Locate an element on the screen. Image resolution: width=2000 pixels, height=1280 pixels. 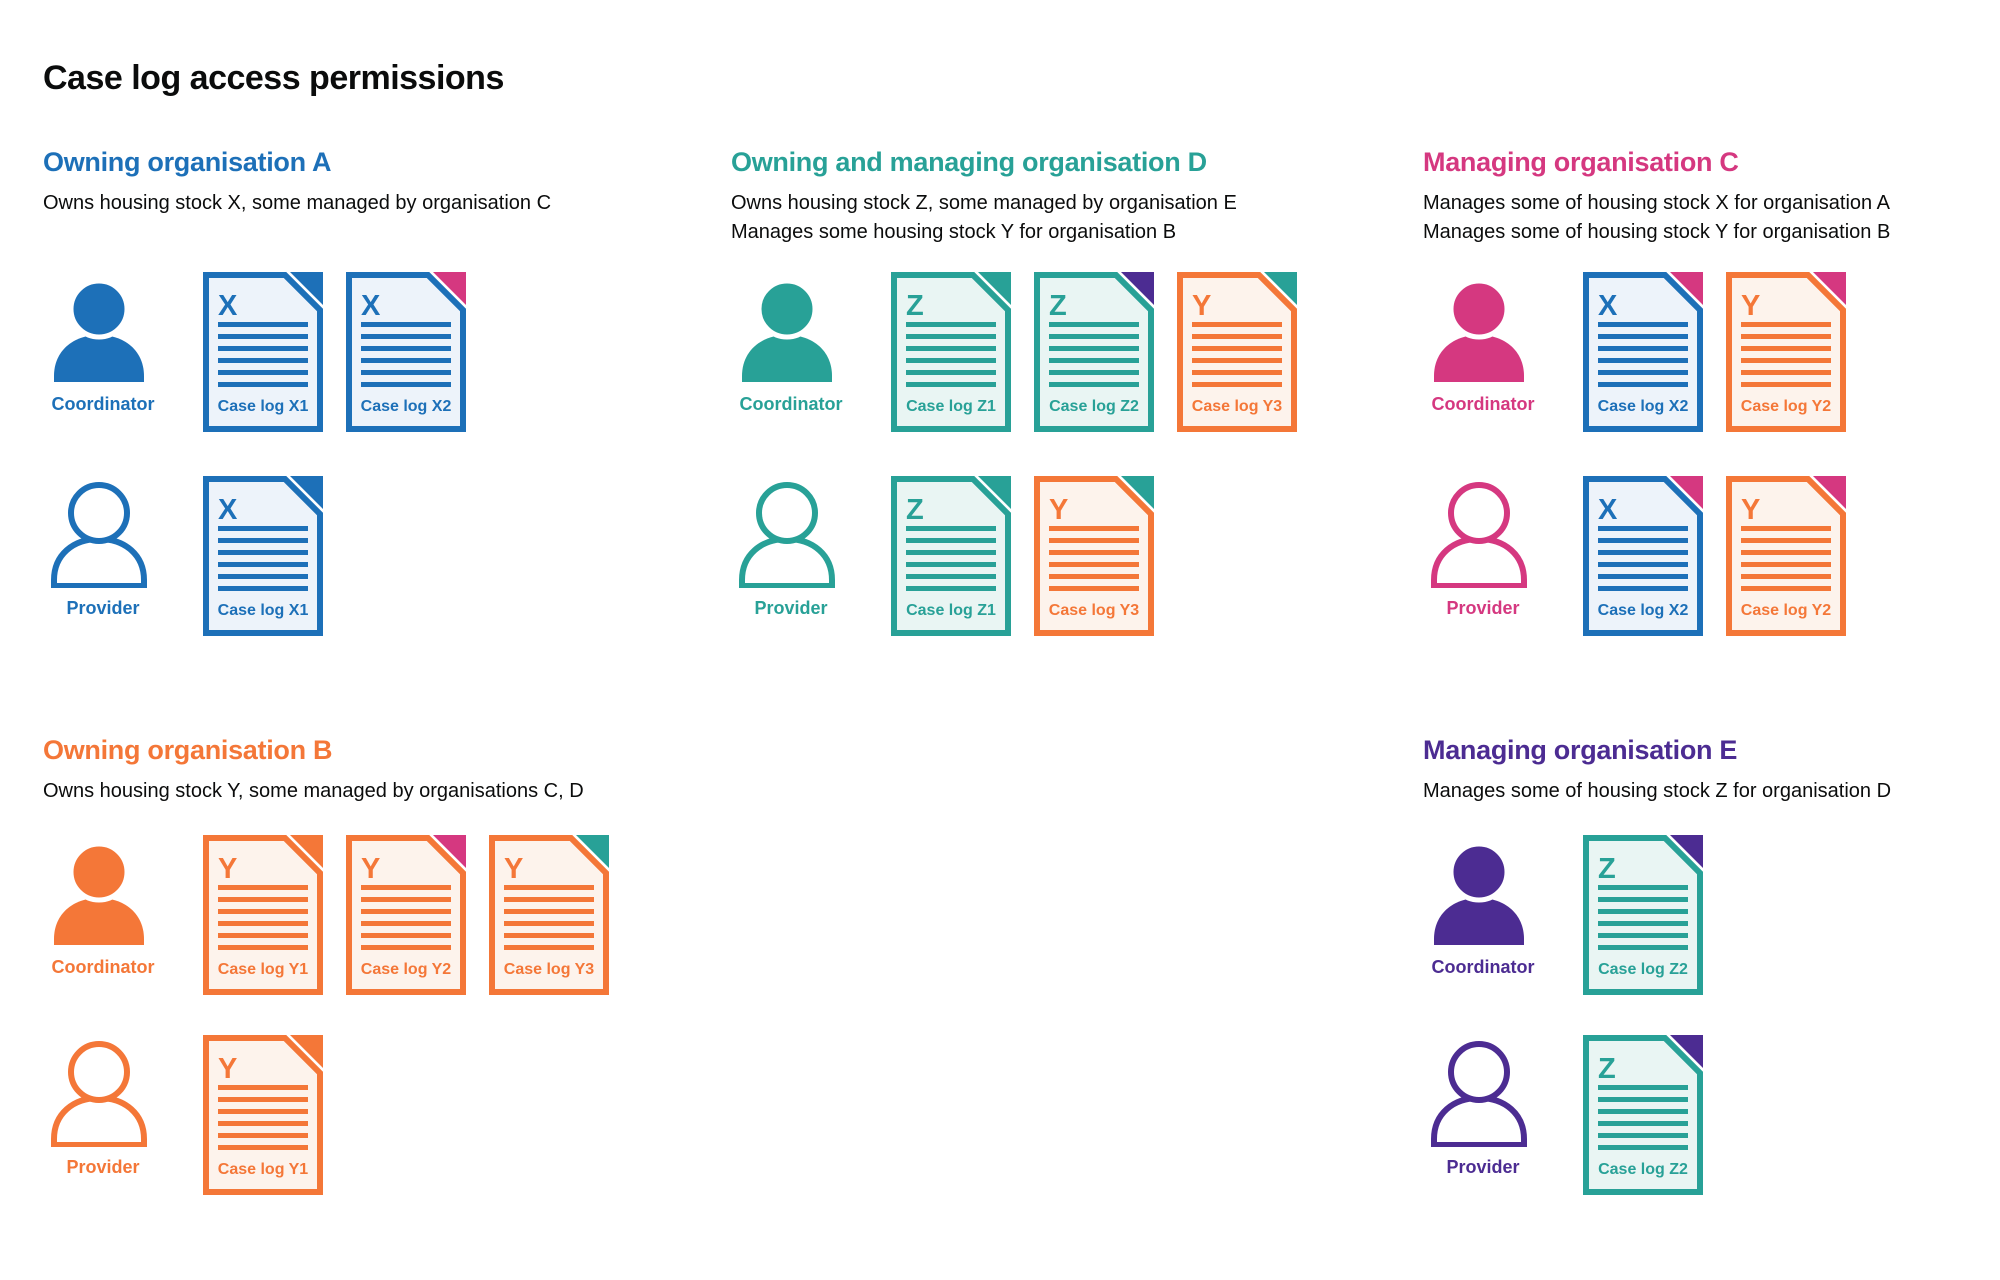
provider-row: Provider Z Case log Z1 Y Case log Y3 is located at coordinates (1076, 561).